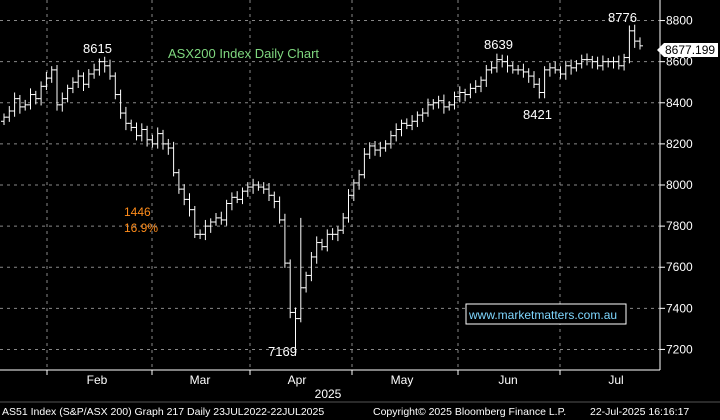 This screenshot has height=420, width=720. I want to click on last-price-label: 8677.199, so click(687, 50).